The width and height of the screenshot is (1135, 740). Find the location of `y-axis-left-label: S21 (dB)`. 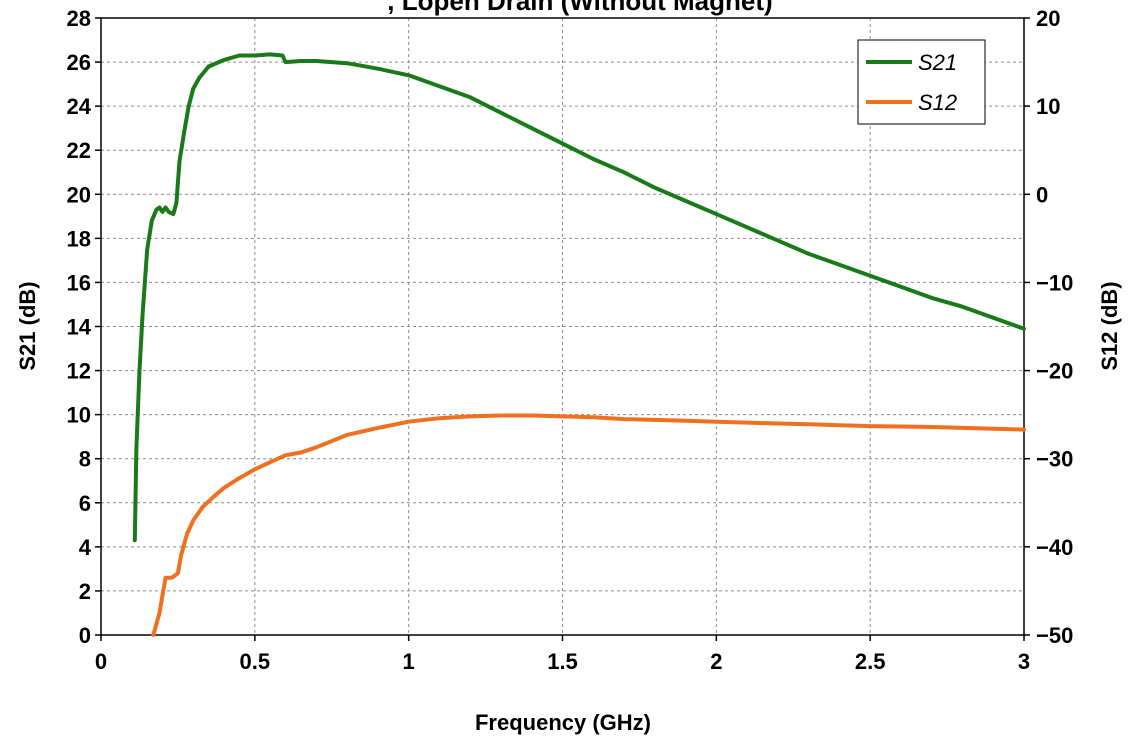

y-axis-left-label: S21 (dB) is located at coordinates (27, 325).